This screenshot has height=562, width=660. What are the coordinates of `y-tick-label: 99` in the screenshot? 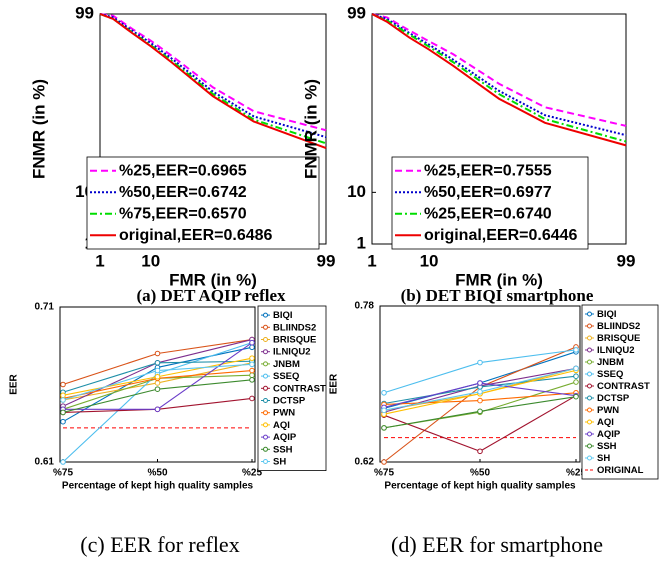 It's located at (84, 12).